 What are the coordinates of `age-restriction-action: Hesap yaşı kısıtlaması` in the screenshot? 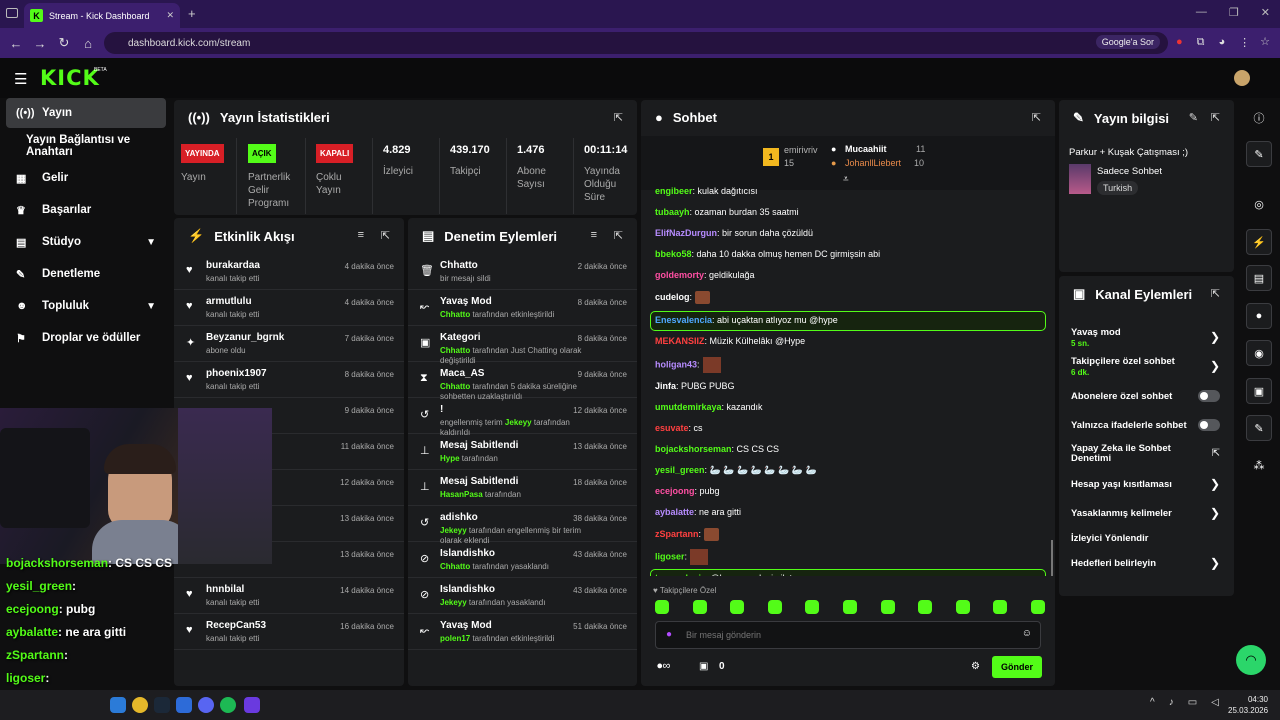 It's located at (1121, 484).